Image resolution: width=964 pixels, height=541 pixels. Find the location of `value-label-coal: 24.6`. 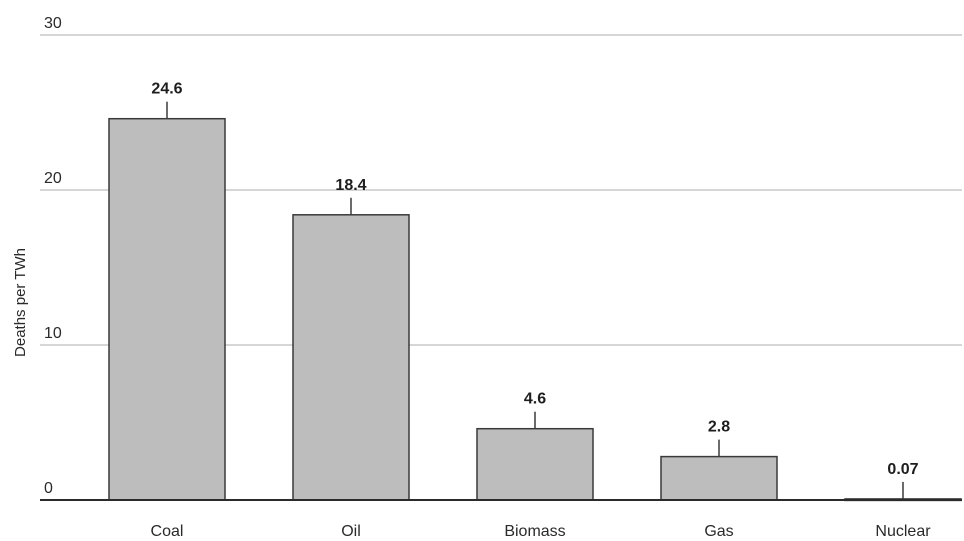

value-label-coal: 24.6 is located at coordinates (166, 89).